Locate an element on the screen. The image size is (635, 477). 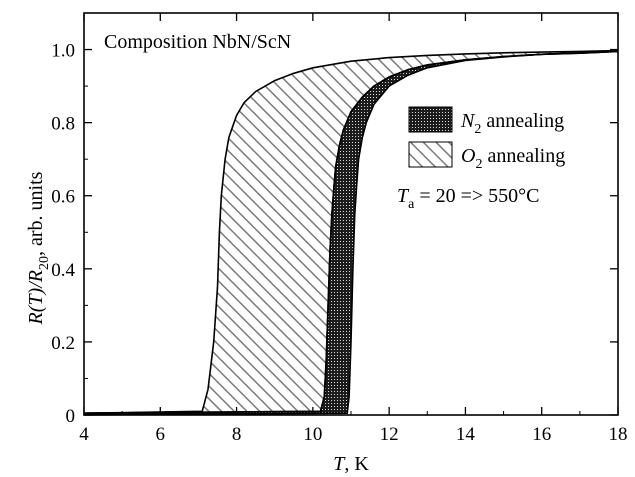
x-axis-title: T, K is located at coordinates (351, 464).